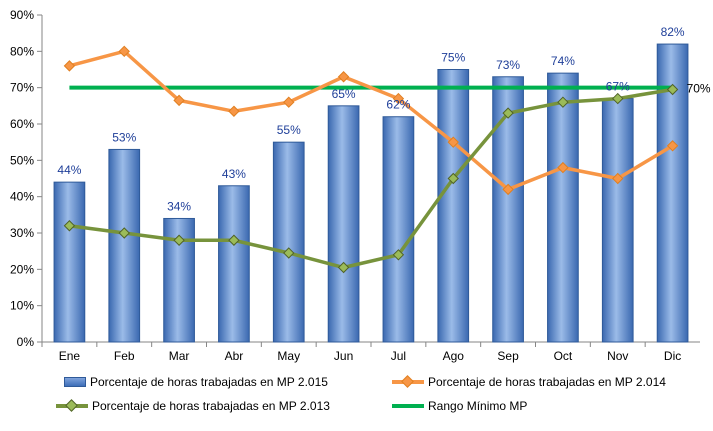  I want to click on x-tick-label: Jul, so click(398, 356).